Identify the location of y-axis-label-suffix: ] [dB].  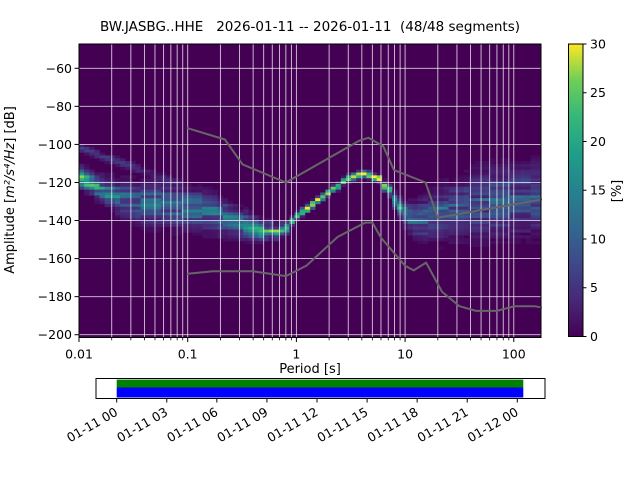
(10, 124).